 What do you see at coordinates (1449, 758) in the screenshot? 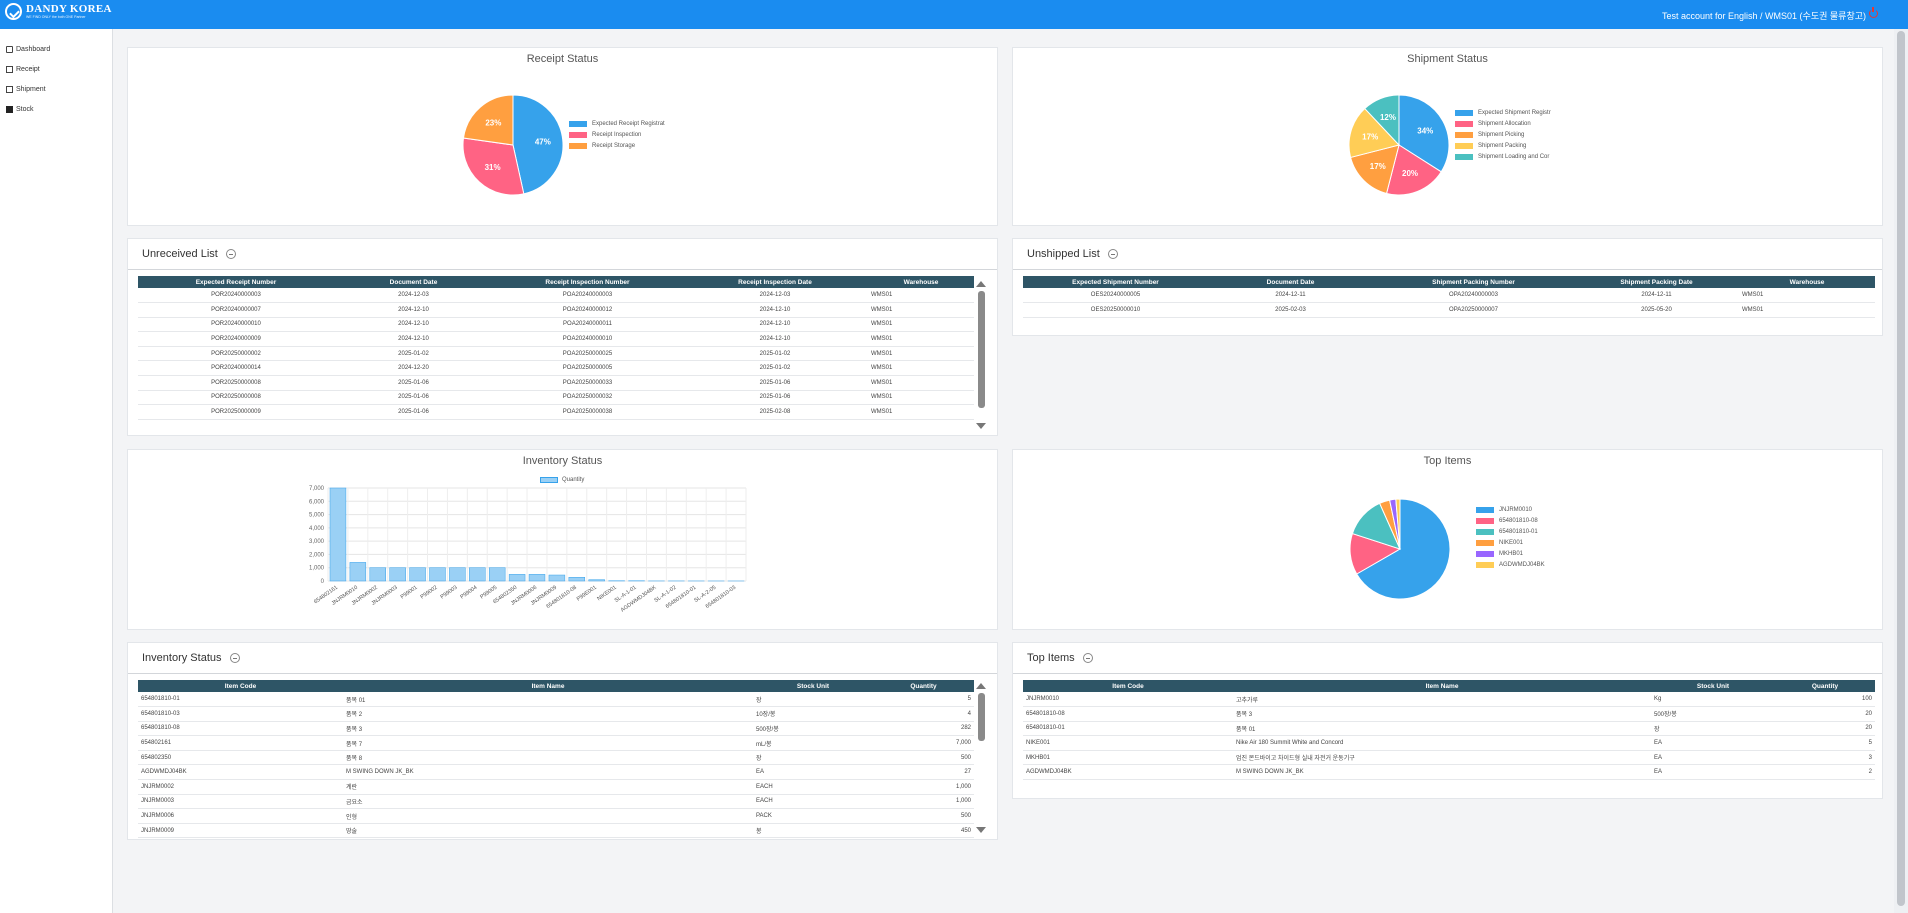
I see `table-row: MKHB01 엄진 몬드바이고 차이드형 실내 자전거 운동기구 EA 3` at bounding box center [1449, 758].